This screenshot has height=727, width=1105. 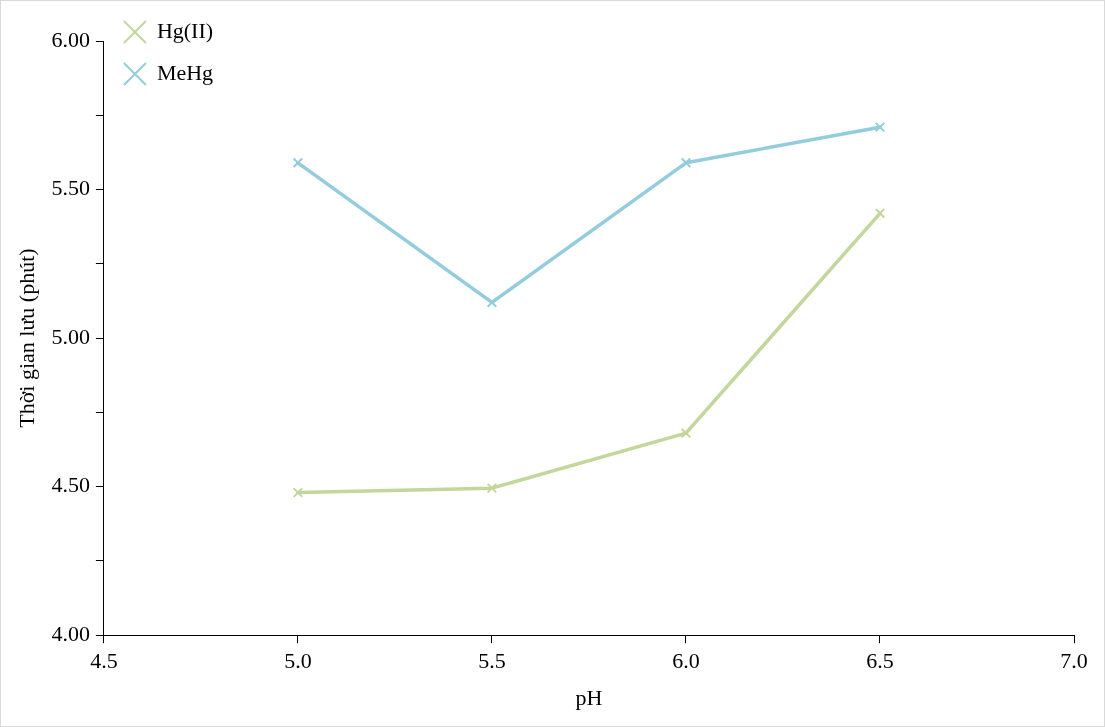 What do you see at coordinates (70, 188) in the screenshot?
I see `y-tick-label: 5.50` at bounding box center [70, 188].